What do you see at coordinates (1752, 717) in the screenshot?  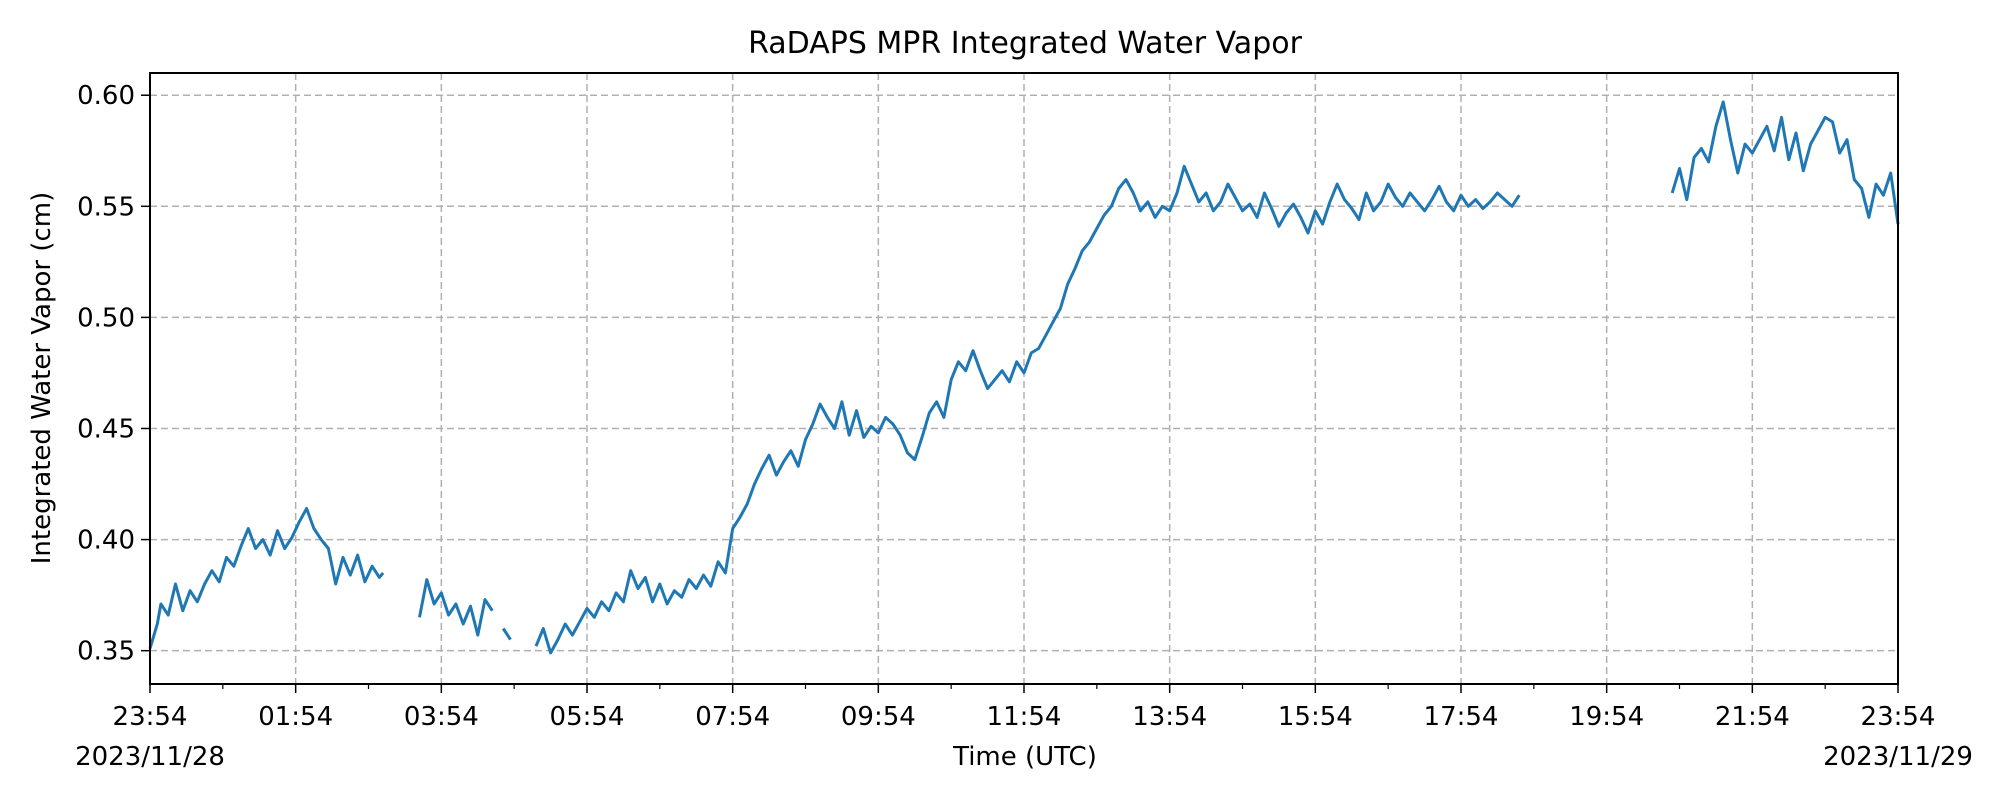 I see `x-tick-label: 21:54` at bounding box center [1752, 717].